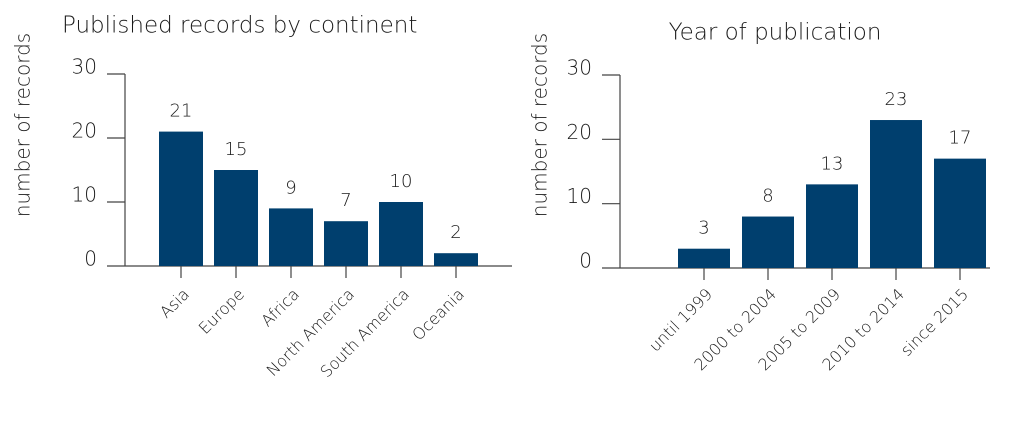 The height and width of the screenshot is (428, 1015). What do you see at coordinates (174, 303) in the screenshot?
I see `x-tick-label: Asia` at bounding box center [174, 303].